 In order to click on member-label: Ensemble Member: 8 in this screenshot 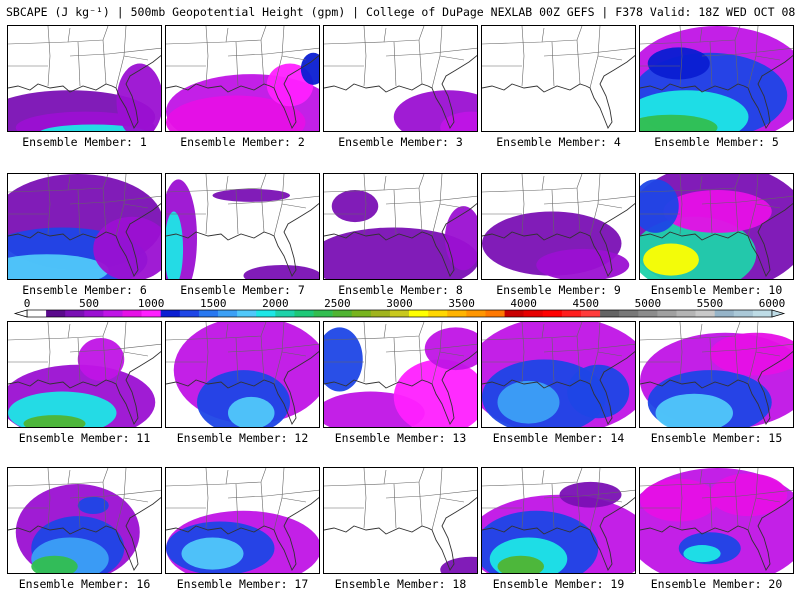, I will do `click(400, 290)`.